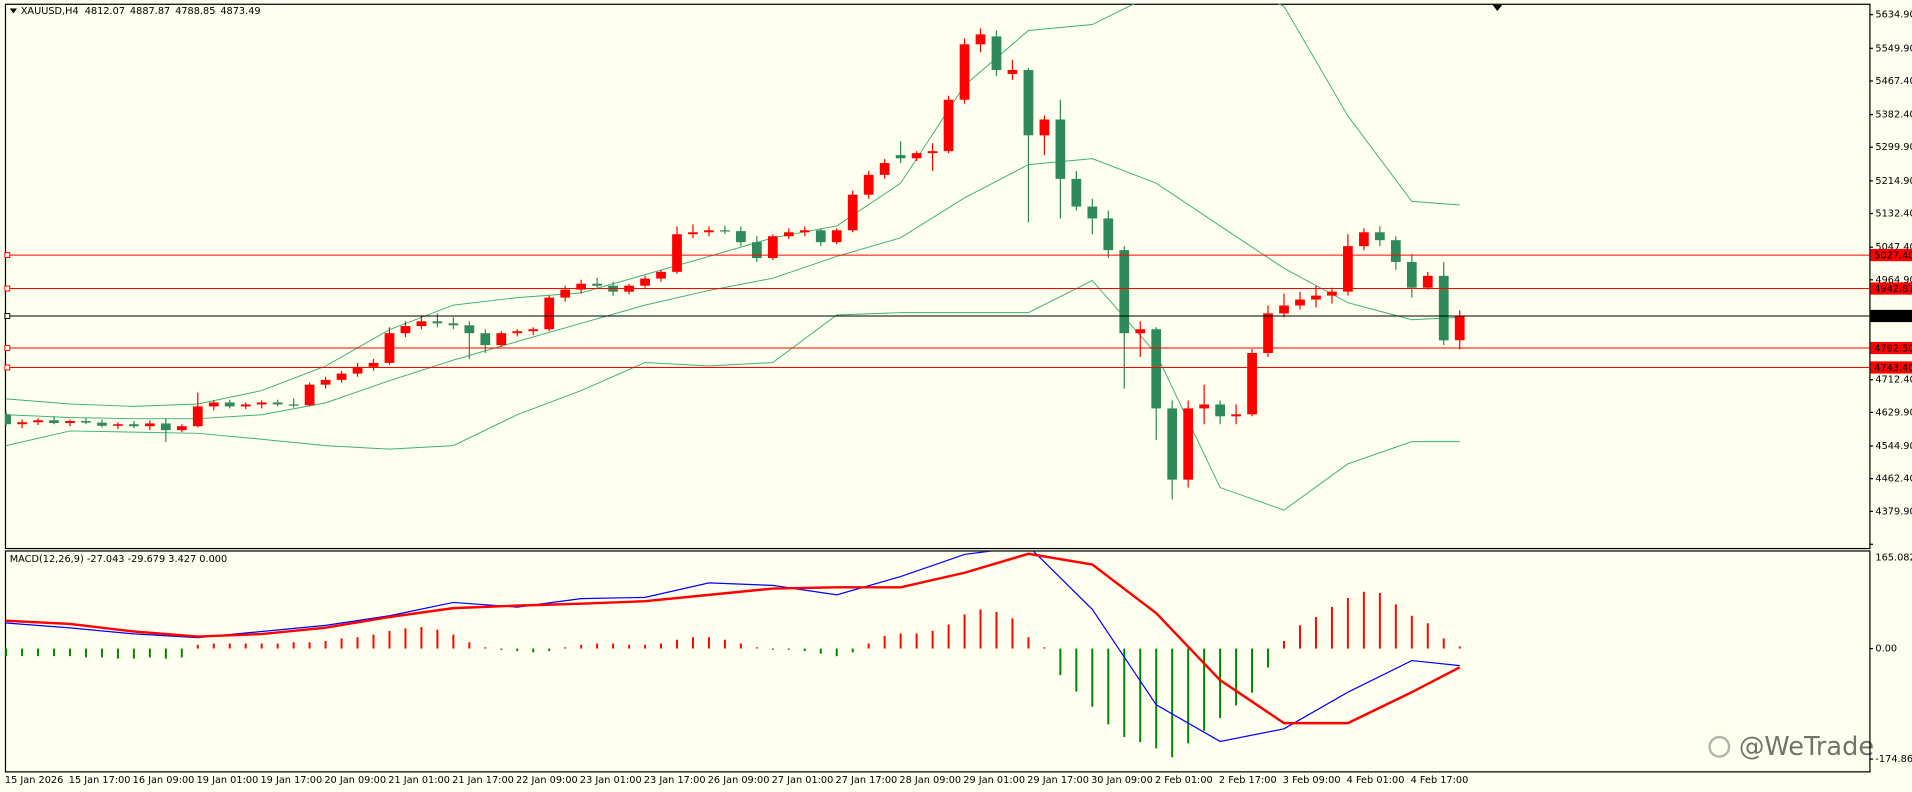 This screenshot has width=1912, height=792. What do you see at coordinates (1893, 446) in the screenshot?
I see `y-tick-label: 4544.90` at bounding box center [1893, 446].